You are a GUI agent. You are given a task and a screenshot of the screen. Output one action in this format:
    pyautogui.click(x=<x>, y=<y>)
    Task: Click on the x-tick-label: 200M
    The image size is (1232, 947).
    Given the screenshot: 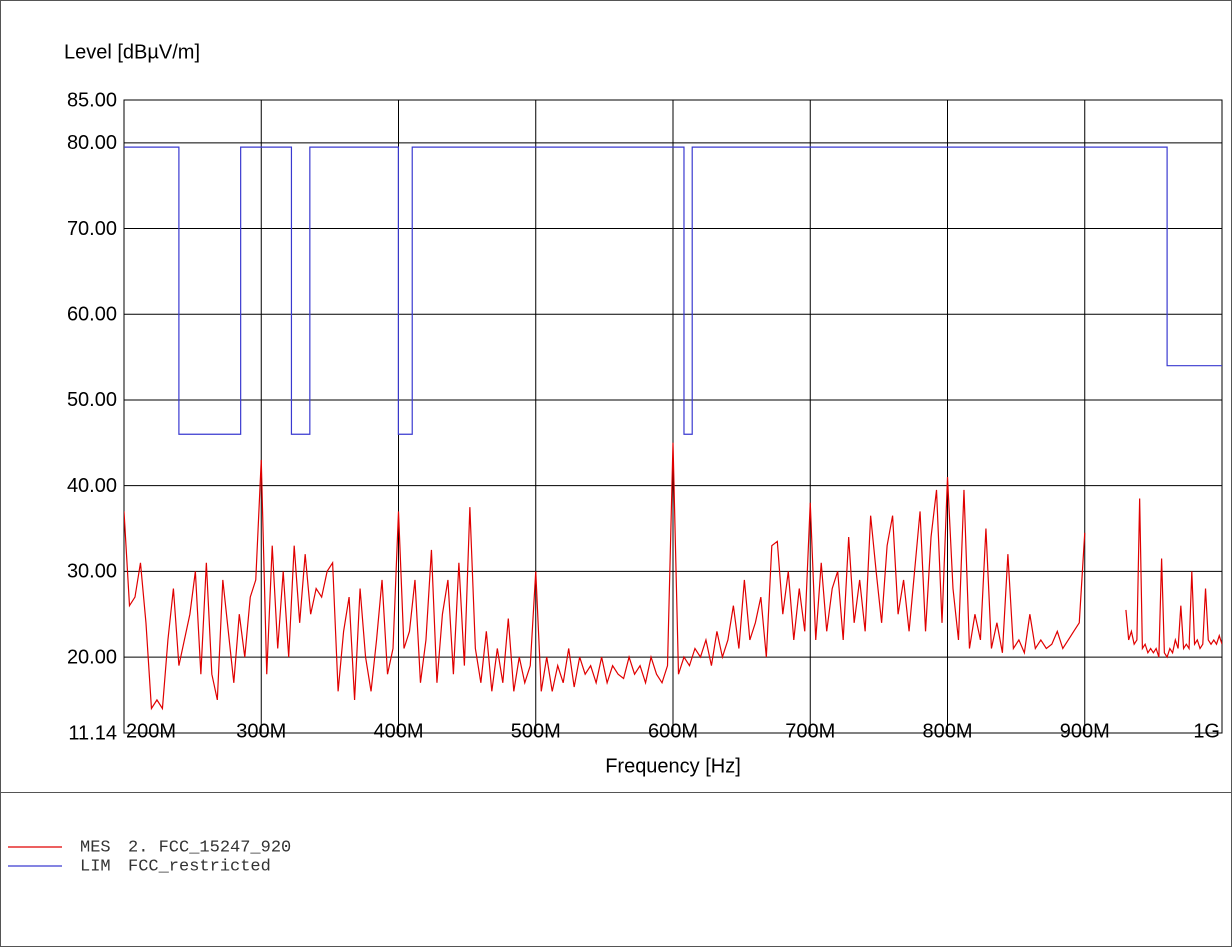 What is the action you would take?
    pyautogui.click(x=151, y=731)
    